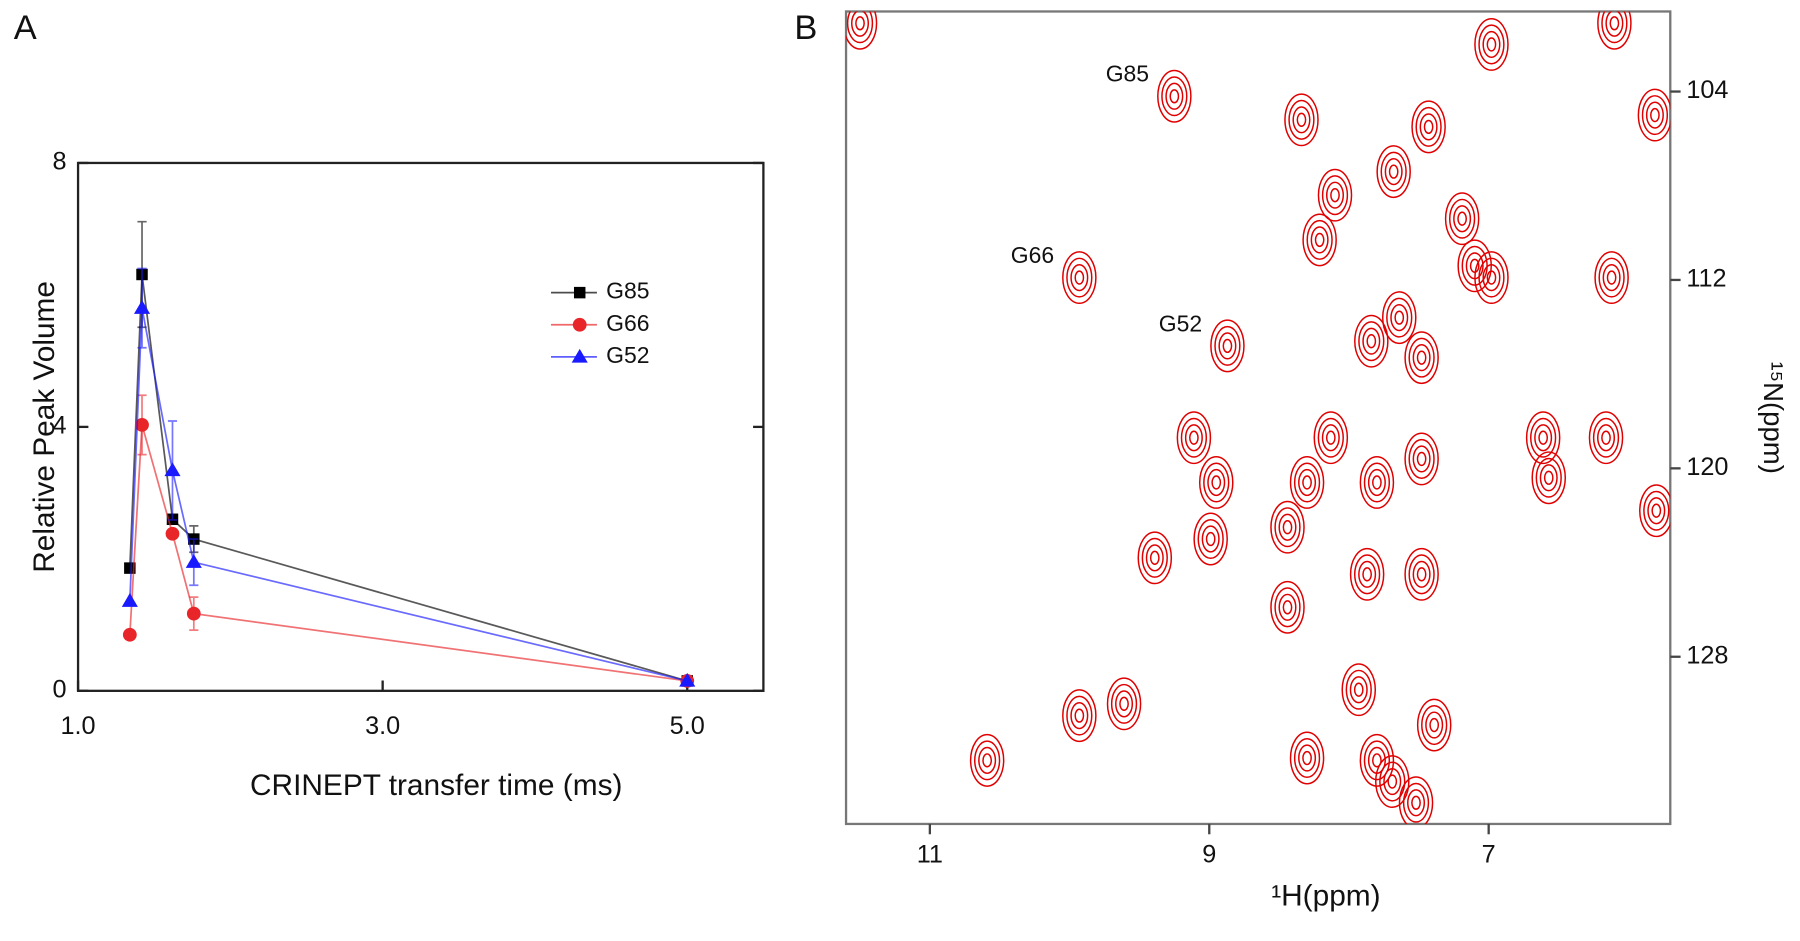 This screenshot has width=1800, height=941. What do you see at coordinates (1209, 855) in the screenshot?
I see `x-tick-label: 9` at bounding box center [1209, 855].